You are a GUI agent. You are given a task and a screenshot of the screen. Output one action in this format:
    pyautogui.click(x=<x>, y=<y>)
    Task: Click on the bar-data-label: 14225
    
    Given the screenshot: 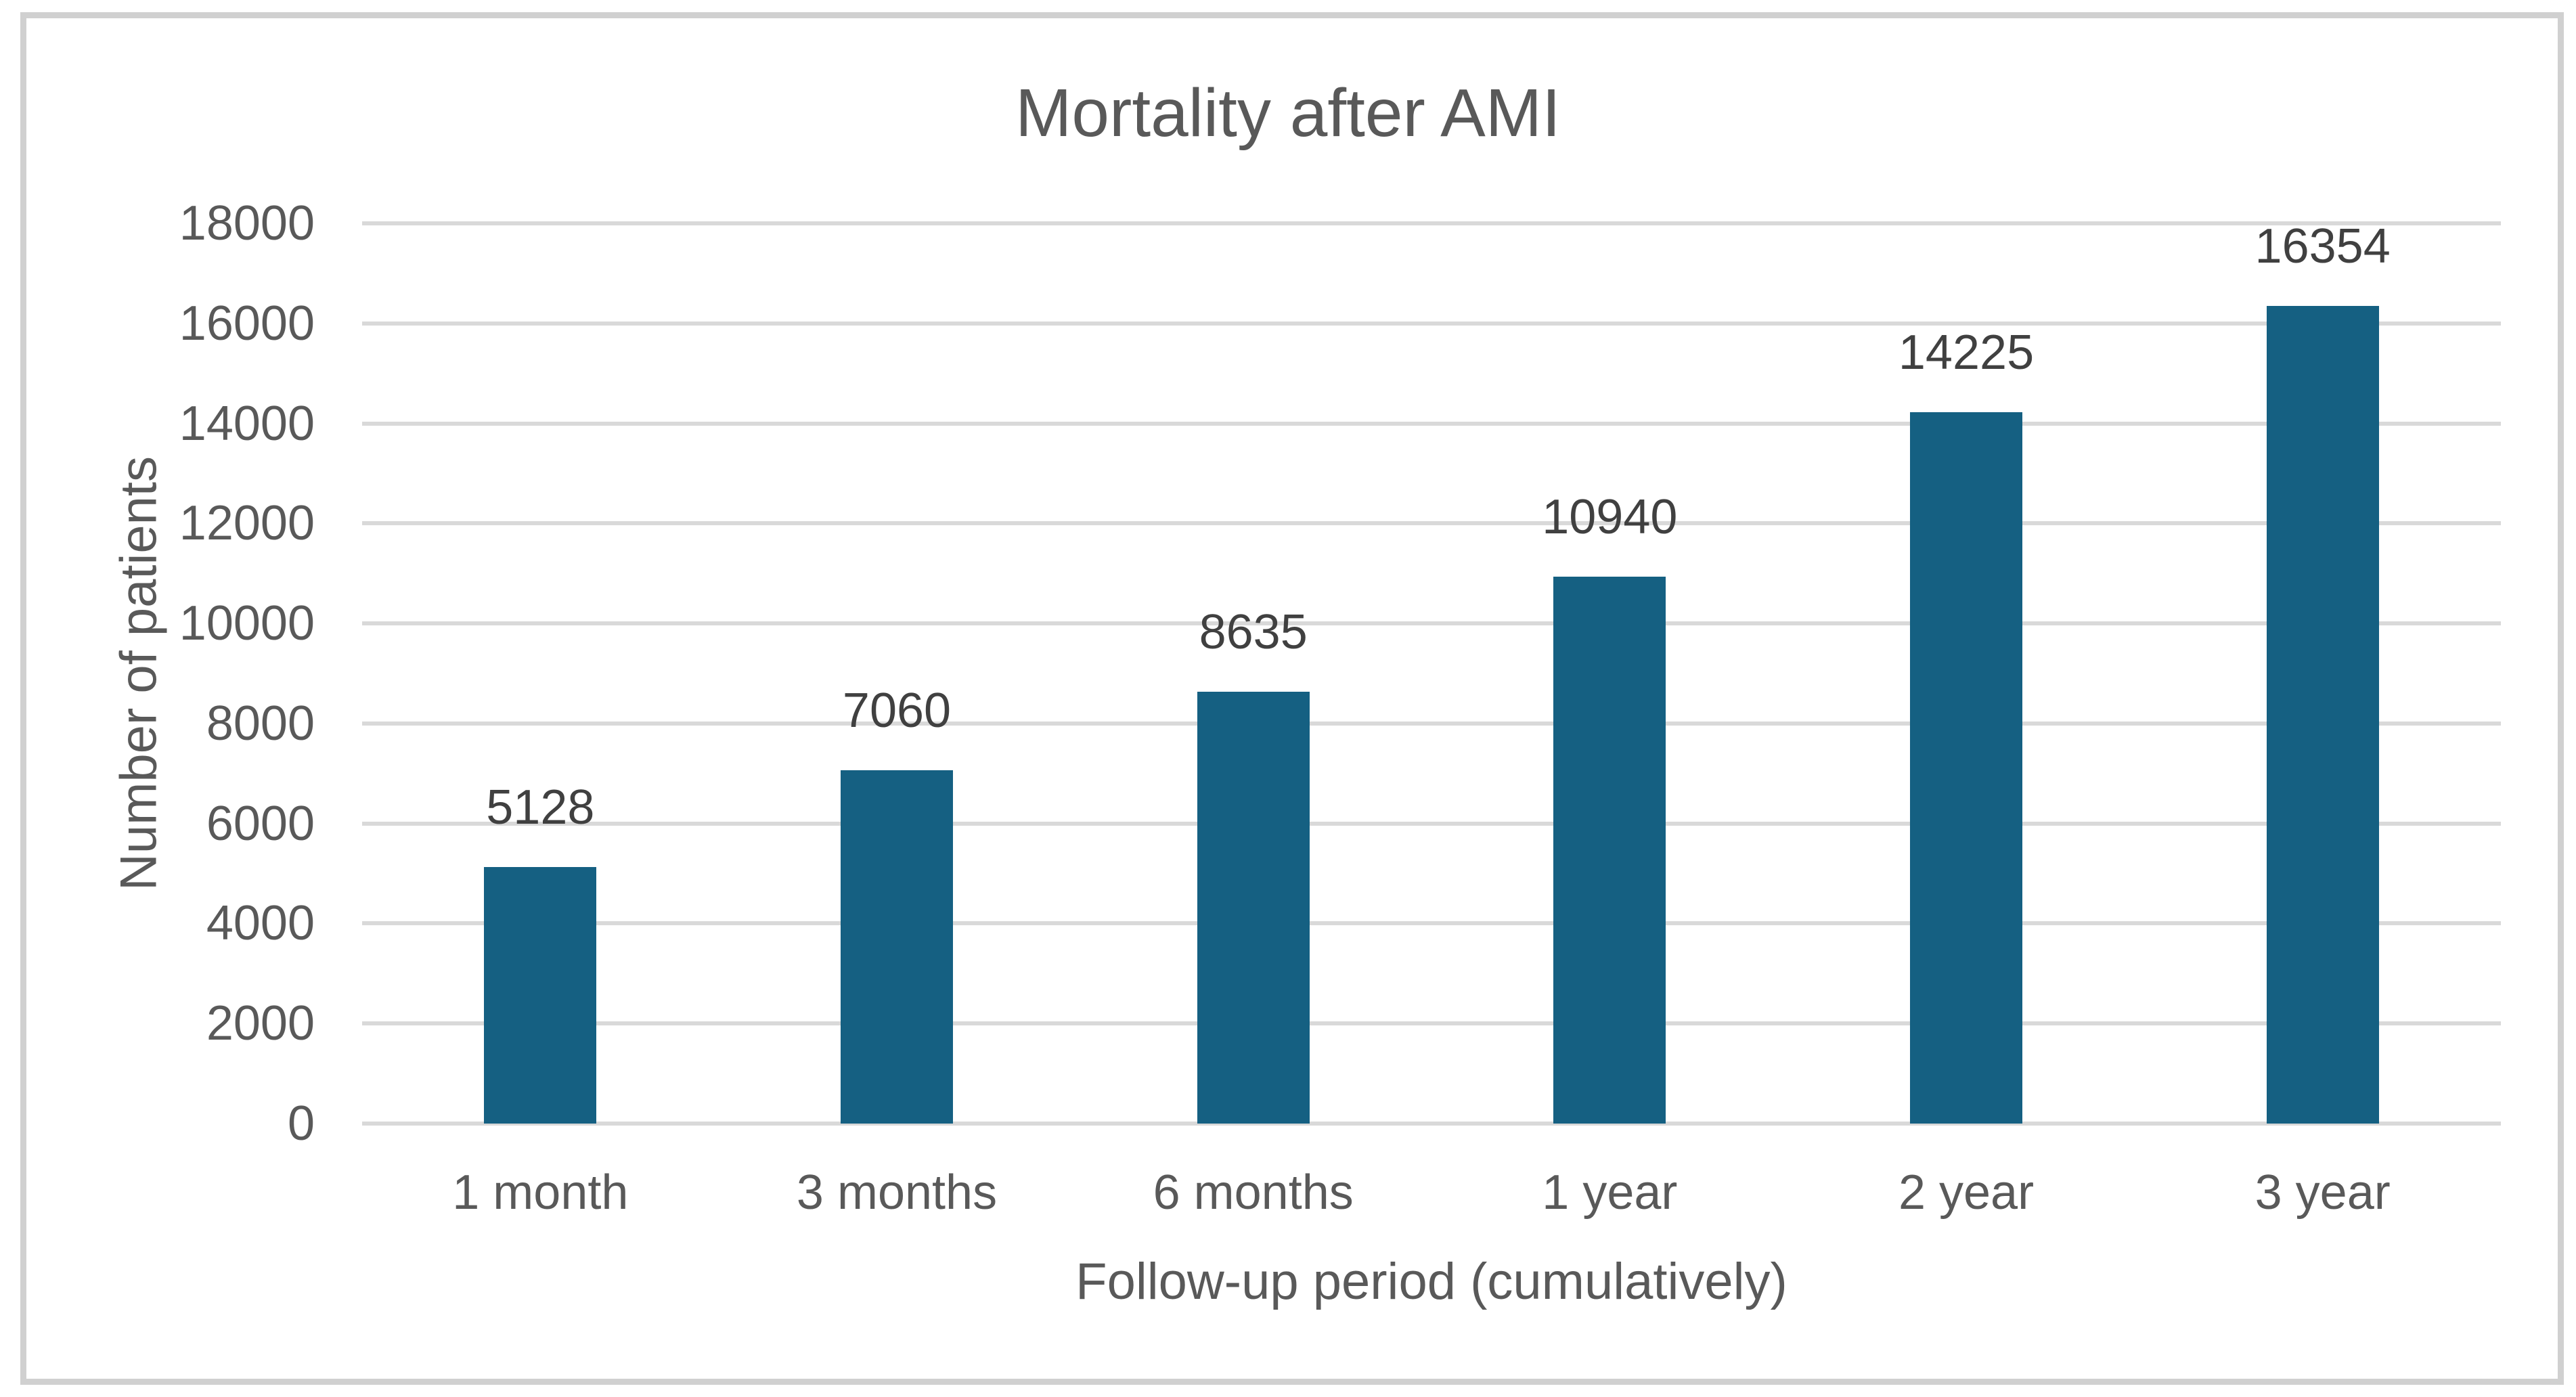 What is the action you would take?
    pyautogui.click(x=1966, y=353)
    